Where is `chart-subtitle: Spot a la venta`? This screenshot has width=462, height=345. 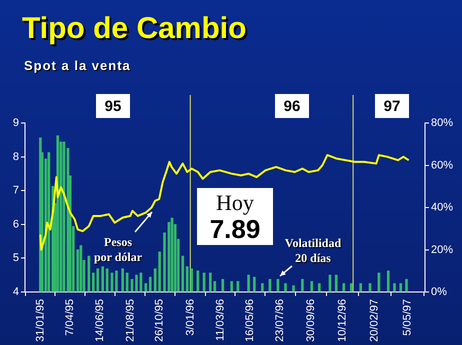
chart-subtitle: Spot a la venta is located at coordinates (77, 65).